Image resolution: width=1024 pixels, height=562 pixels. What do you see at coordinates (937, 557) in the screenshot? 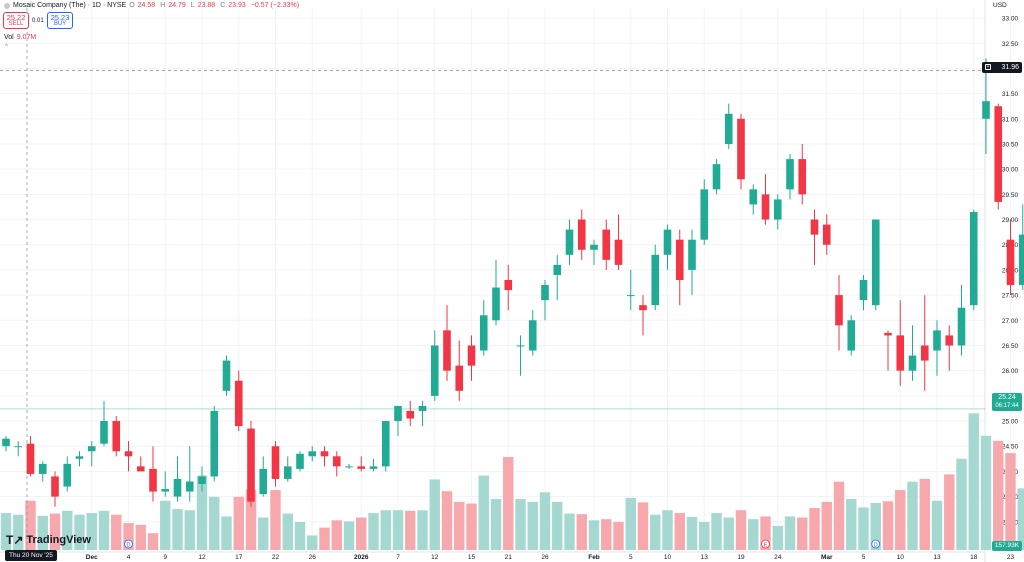
I see `x-tick-label: 13` at bounding box center [937, 557].